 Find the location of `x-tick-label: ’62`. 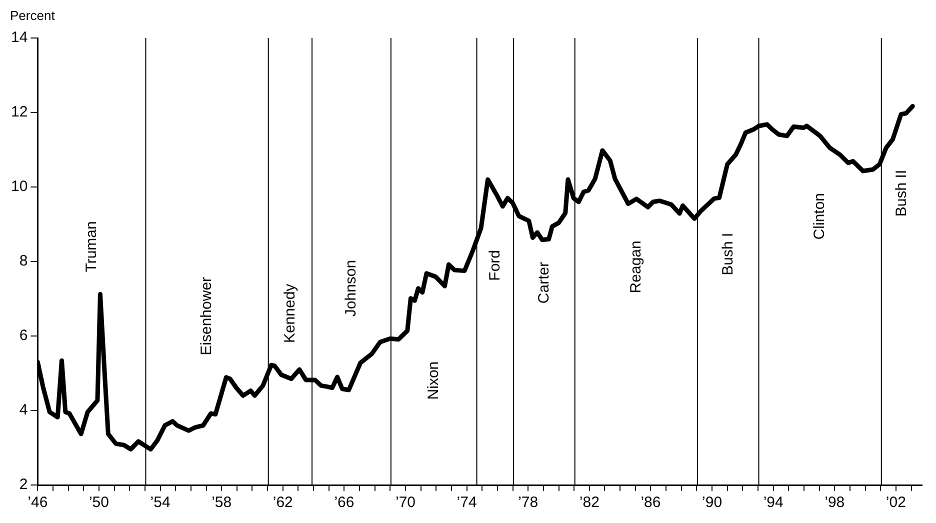

x-tick-label: ’62 is located at coordinates (282, 503).